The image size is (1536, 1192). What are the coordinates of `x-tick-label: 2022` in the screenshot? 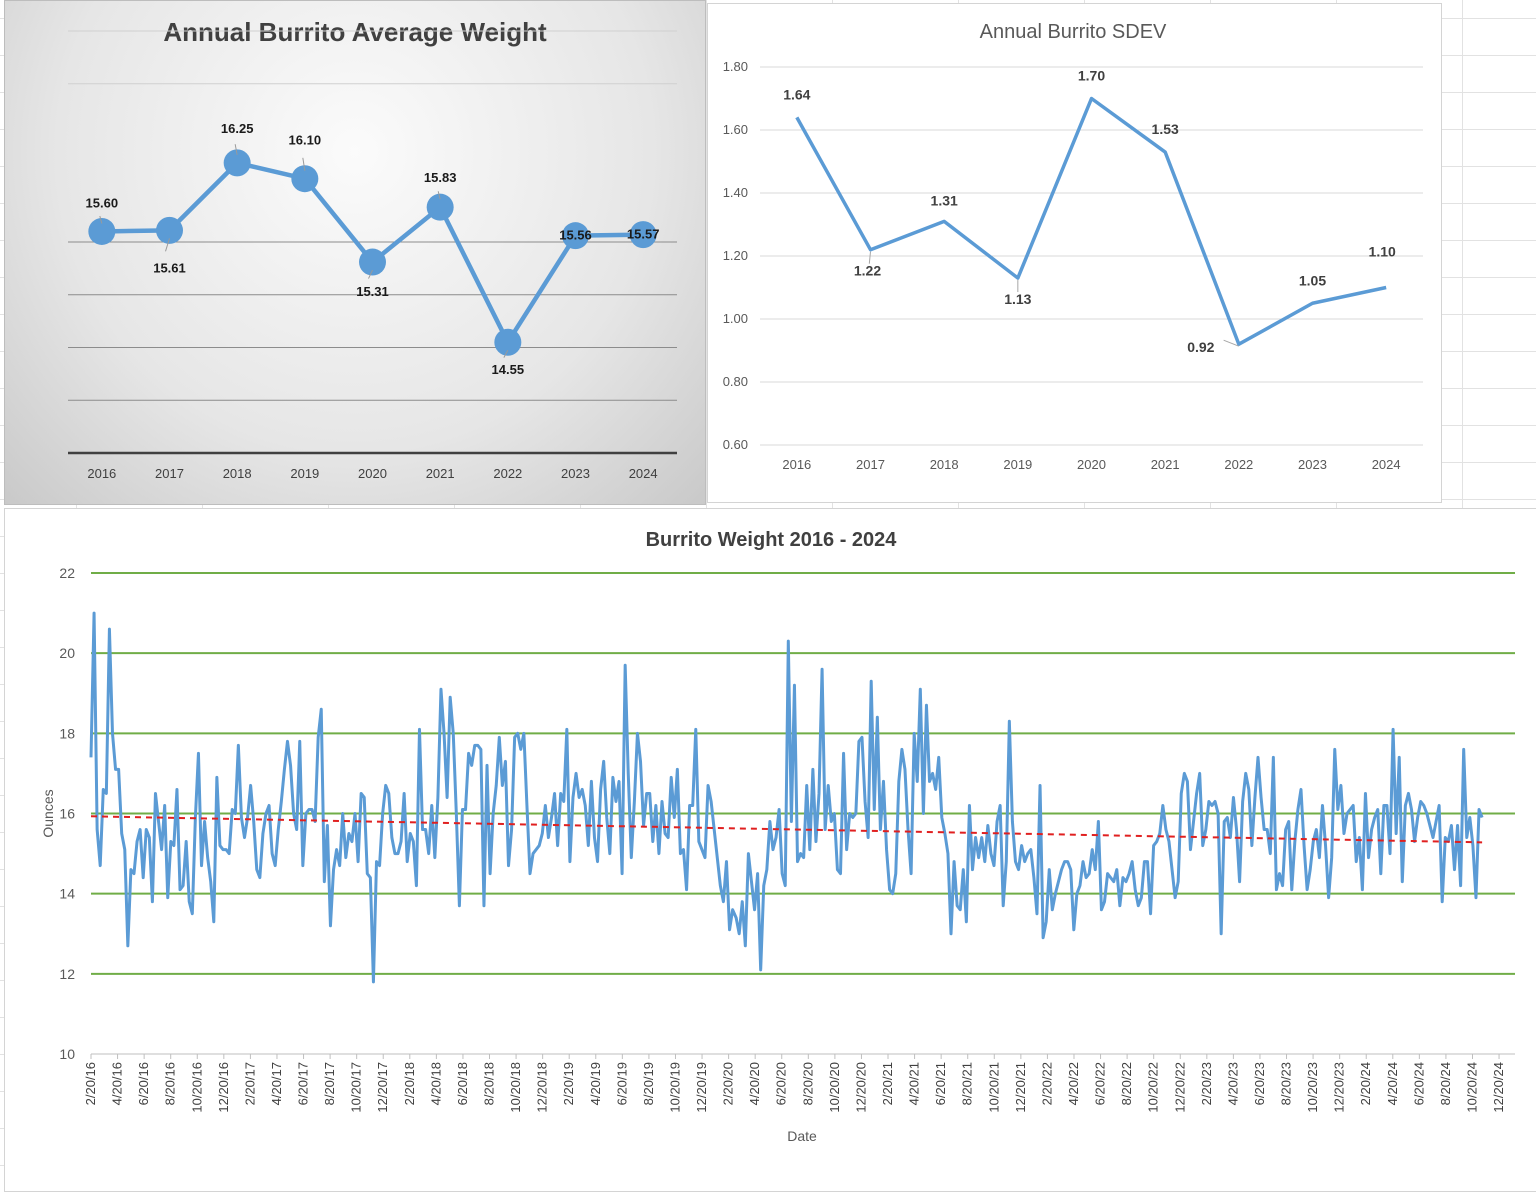 It's located at (507, 473).